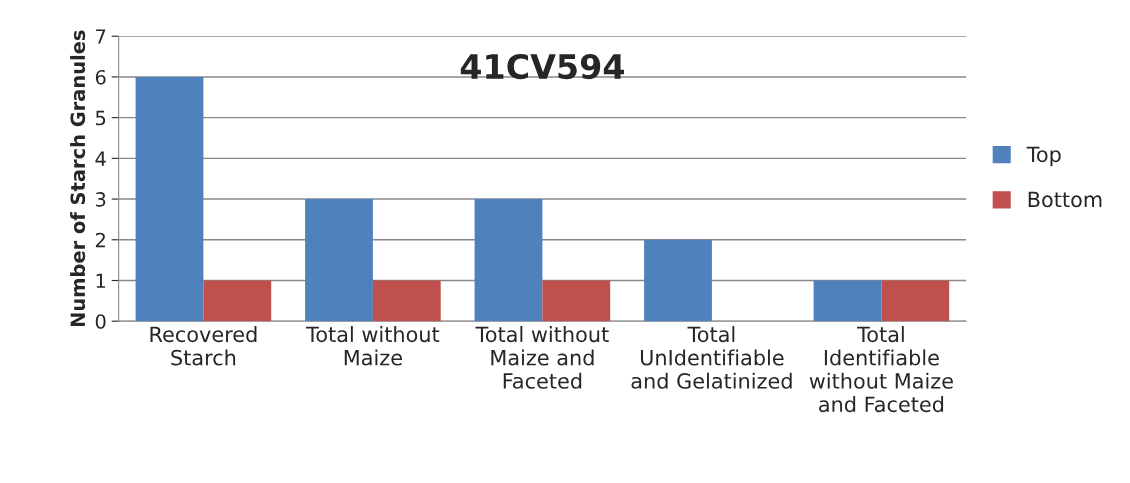 This screenshot has height=483, width=1130. What do you see at coordinates (100, 77) in the screenshot?
I see `y-tick-label: 6` at bounding box center [100, 77].